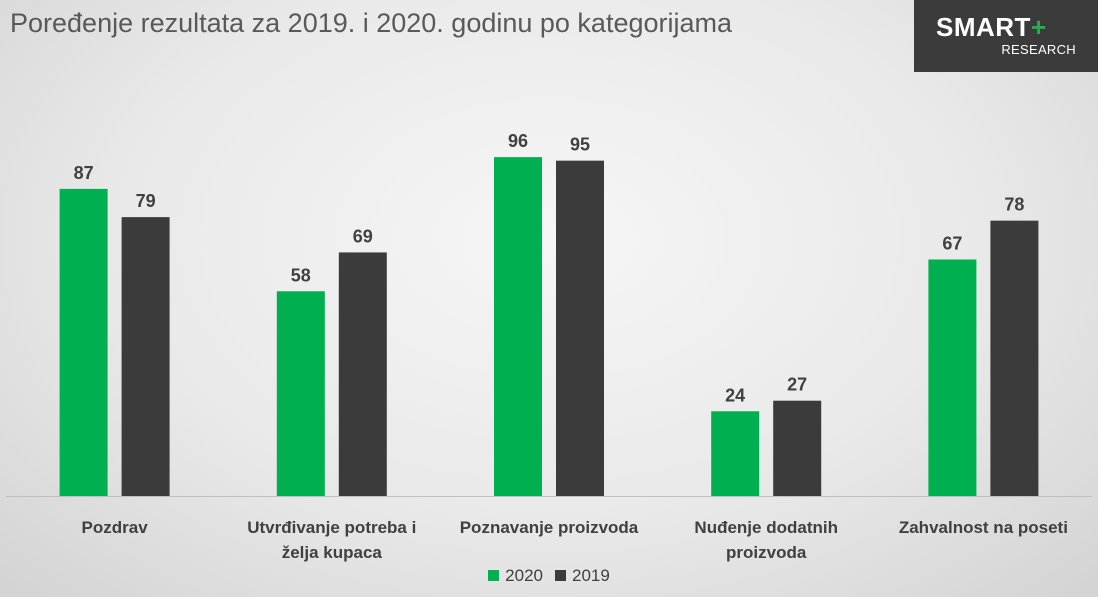 Image resolution: width=1098 pixels, height=597 pixels. I want to click on logo-subtitle: RESEARCH, so click(1038, 49).